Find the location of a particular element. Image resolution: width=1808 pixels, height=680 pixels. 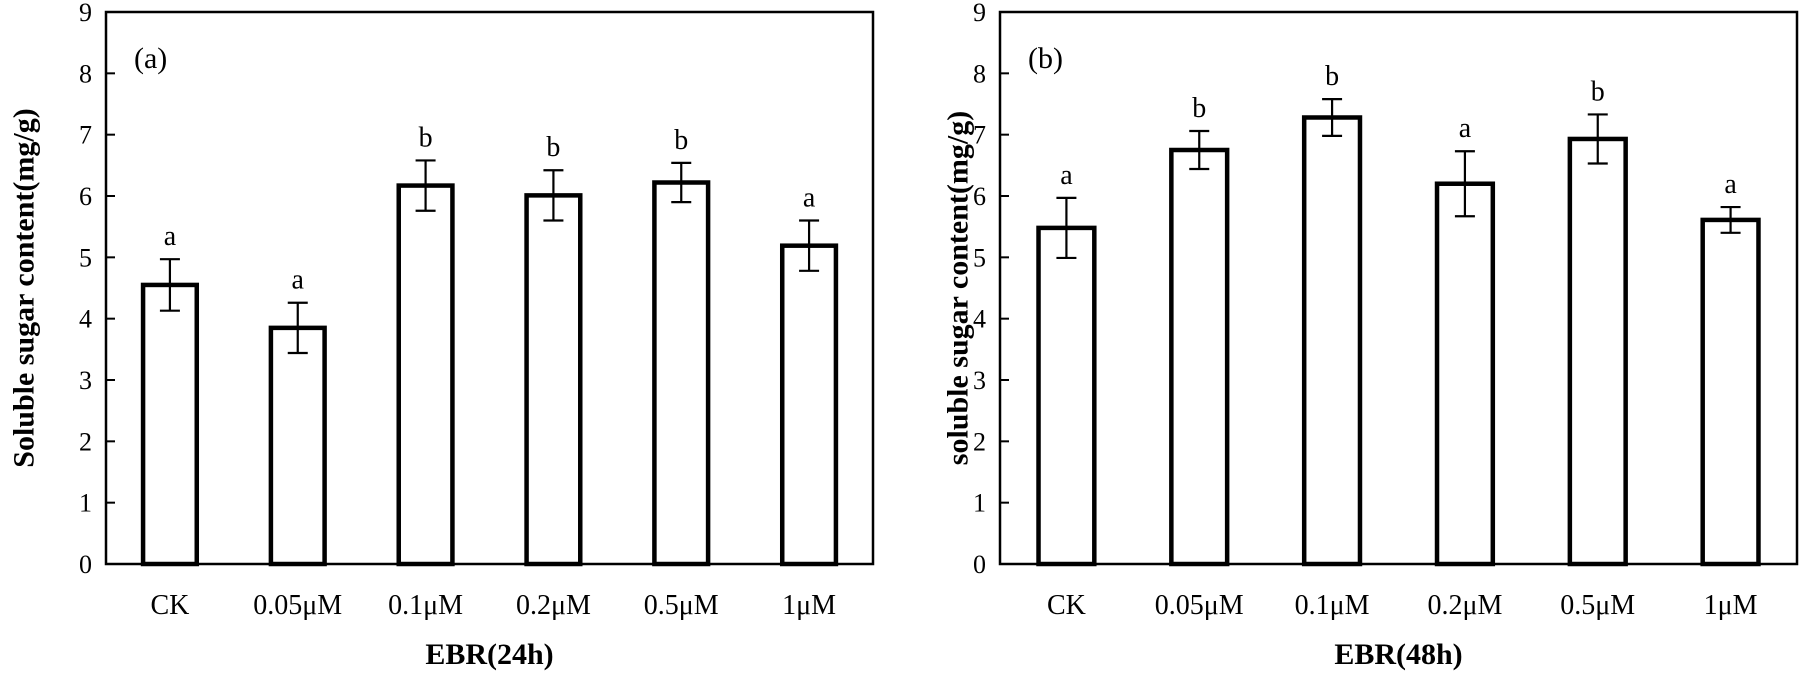

y-axis-title: Soluble sugar content(mg/g) is located at coordinates (24, 287).